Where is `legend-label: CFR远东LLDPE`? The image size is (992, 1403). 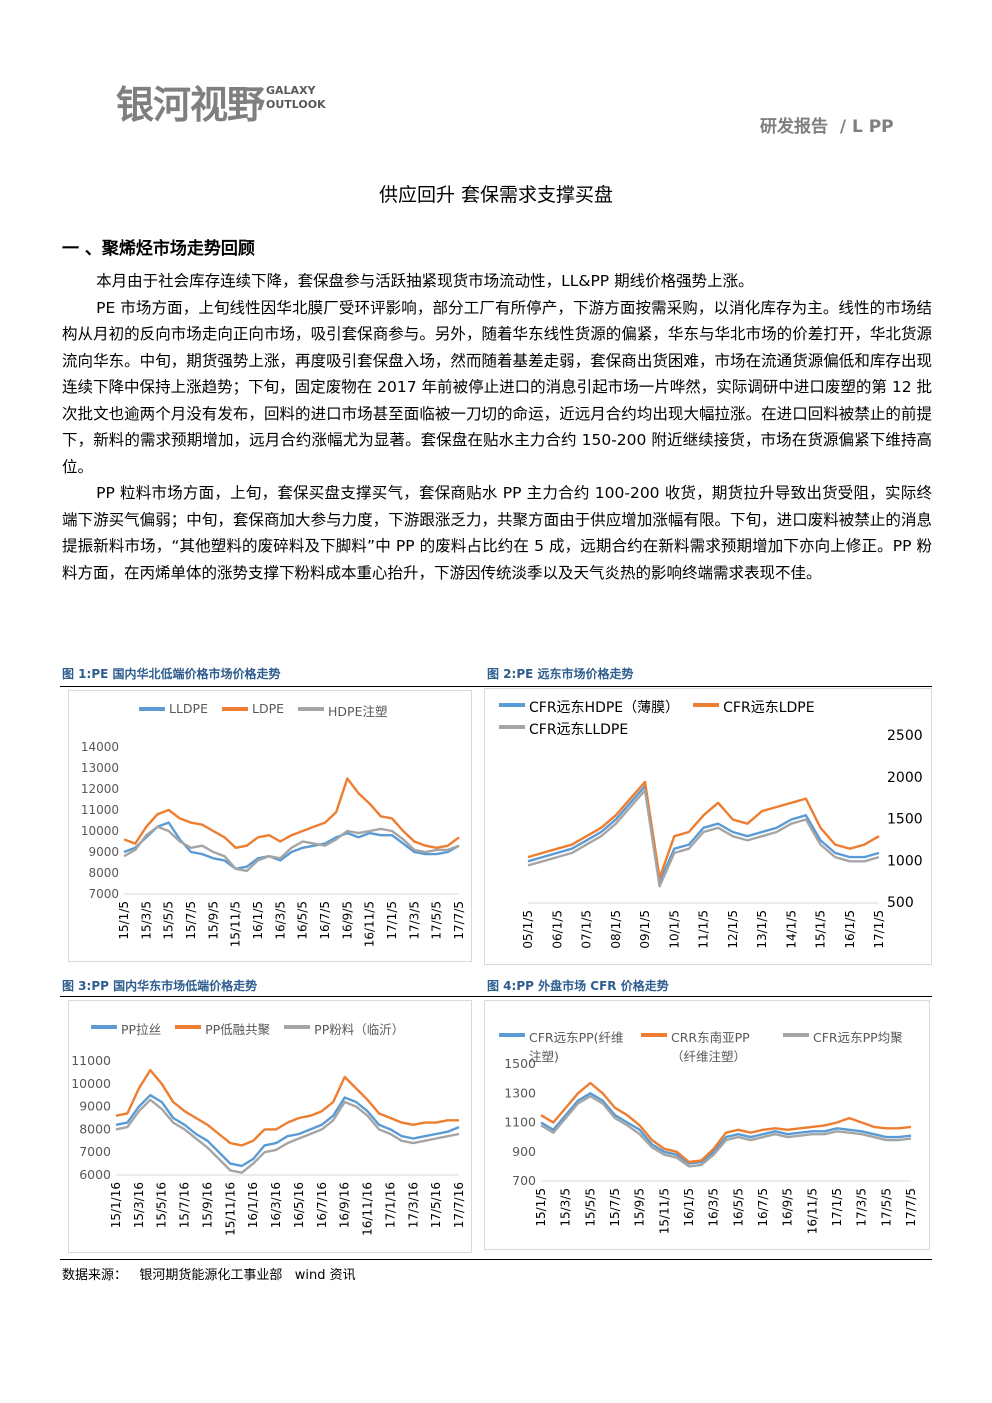 legend-label: CFR远东LLDPE is located at coordinates (579, 730).